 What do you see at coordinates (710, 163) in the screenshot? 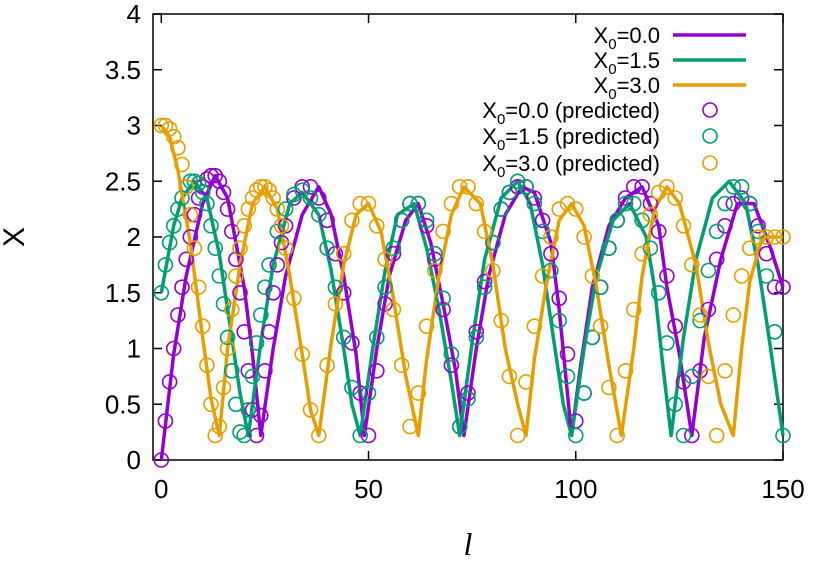
I see `legend-swatch-point` at bounding box center [710, 163].